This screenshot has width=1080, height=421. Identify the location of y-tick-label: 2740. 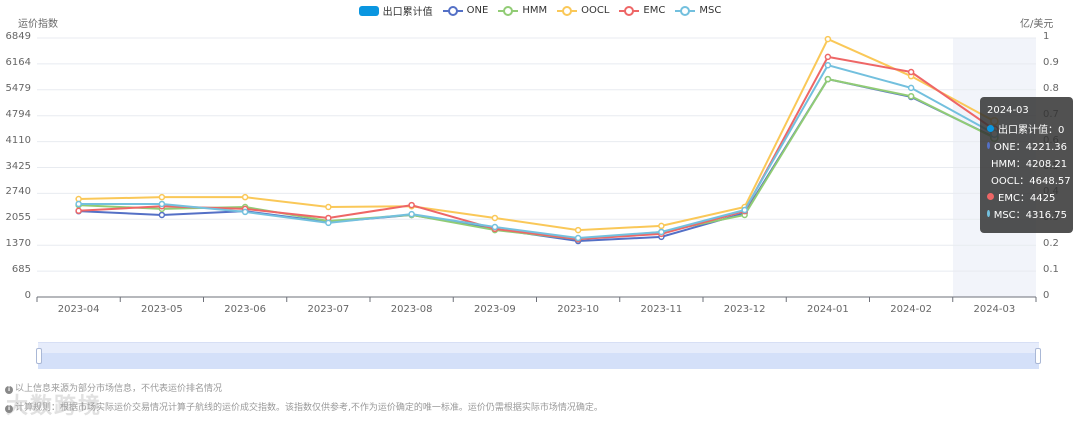
(18, 192).